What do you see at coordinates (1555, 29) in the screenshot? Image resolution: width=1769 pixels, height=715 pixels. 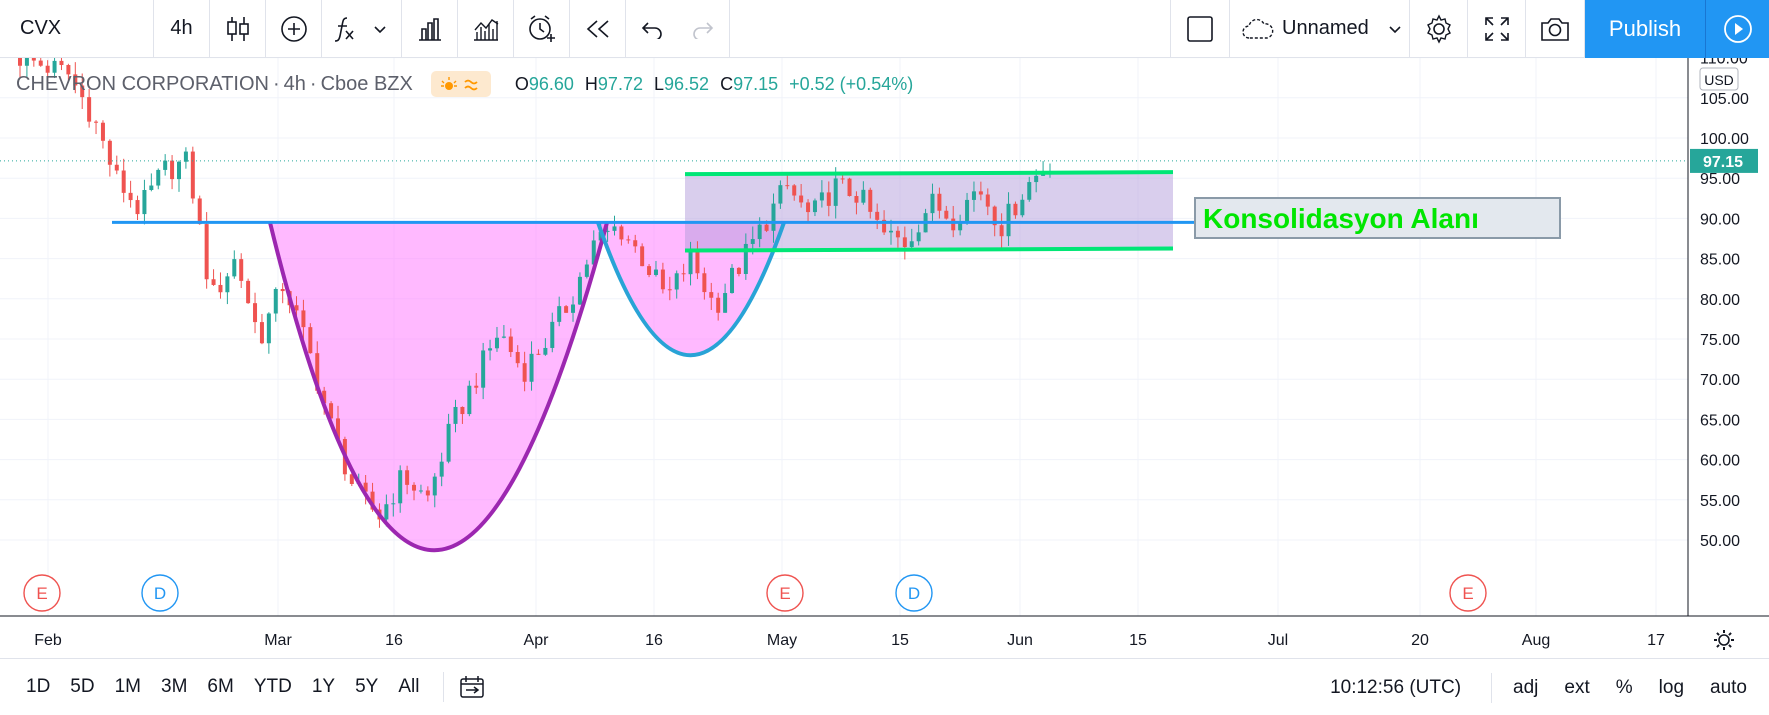 I see `snapshot-button` at bounding box center [1555, 29].